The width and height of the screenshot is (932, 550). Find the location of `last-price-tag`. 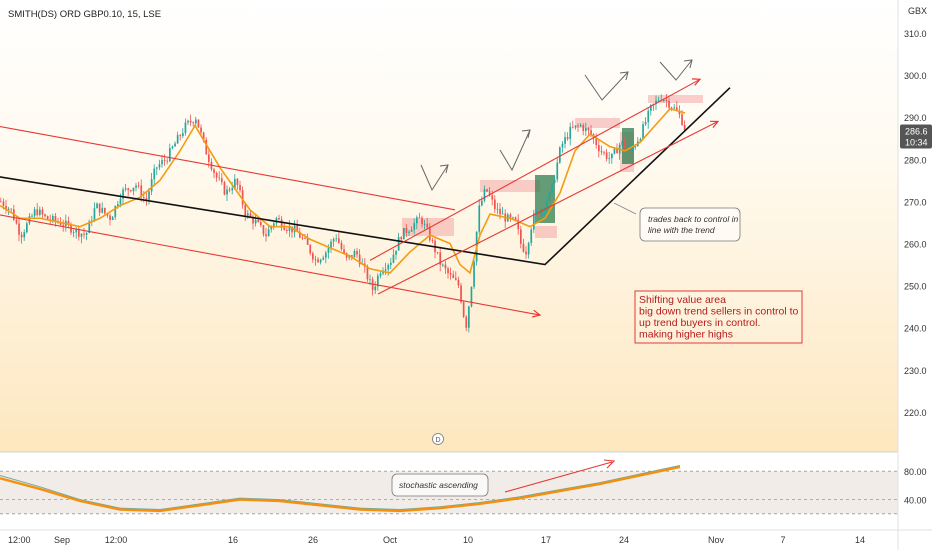

last-price-tag is located at coordinates (916, 136).